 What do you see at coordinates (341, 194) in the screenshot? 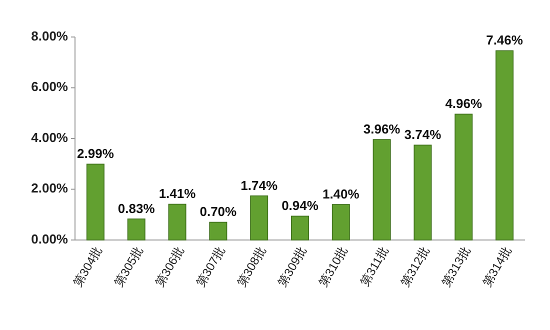
I see `data-label: 1.40%` at bounding box center [341, 194].